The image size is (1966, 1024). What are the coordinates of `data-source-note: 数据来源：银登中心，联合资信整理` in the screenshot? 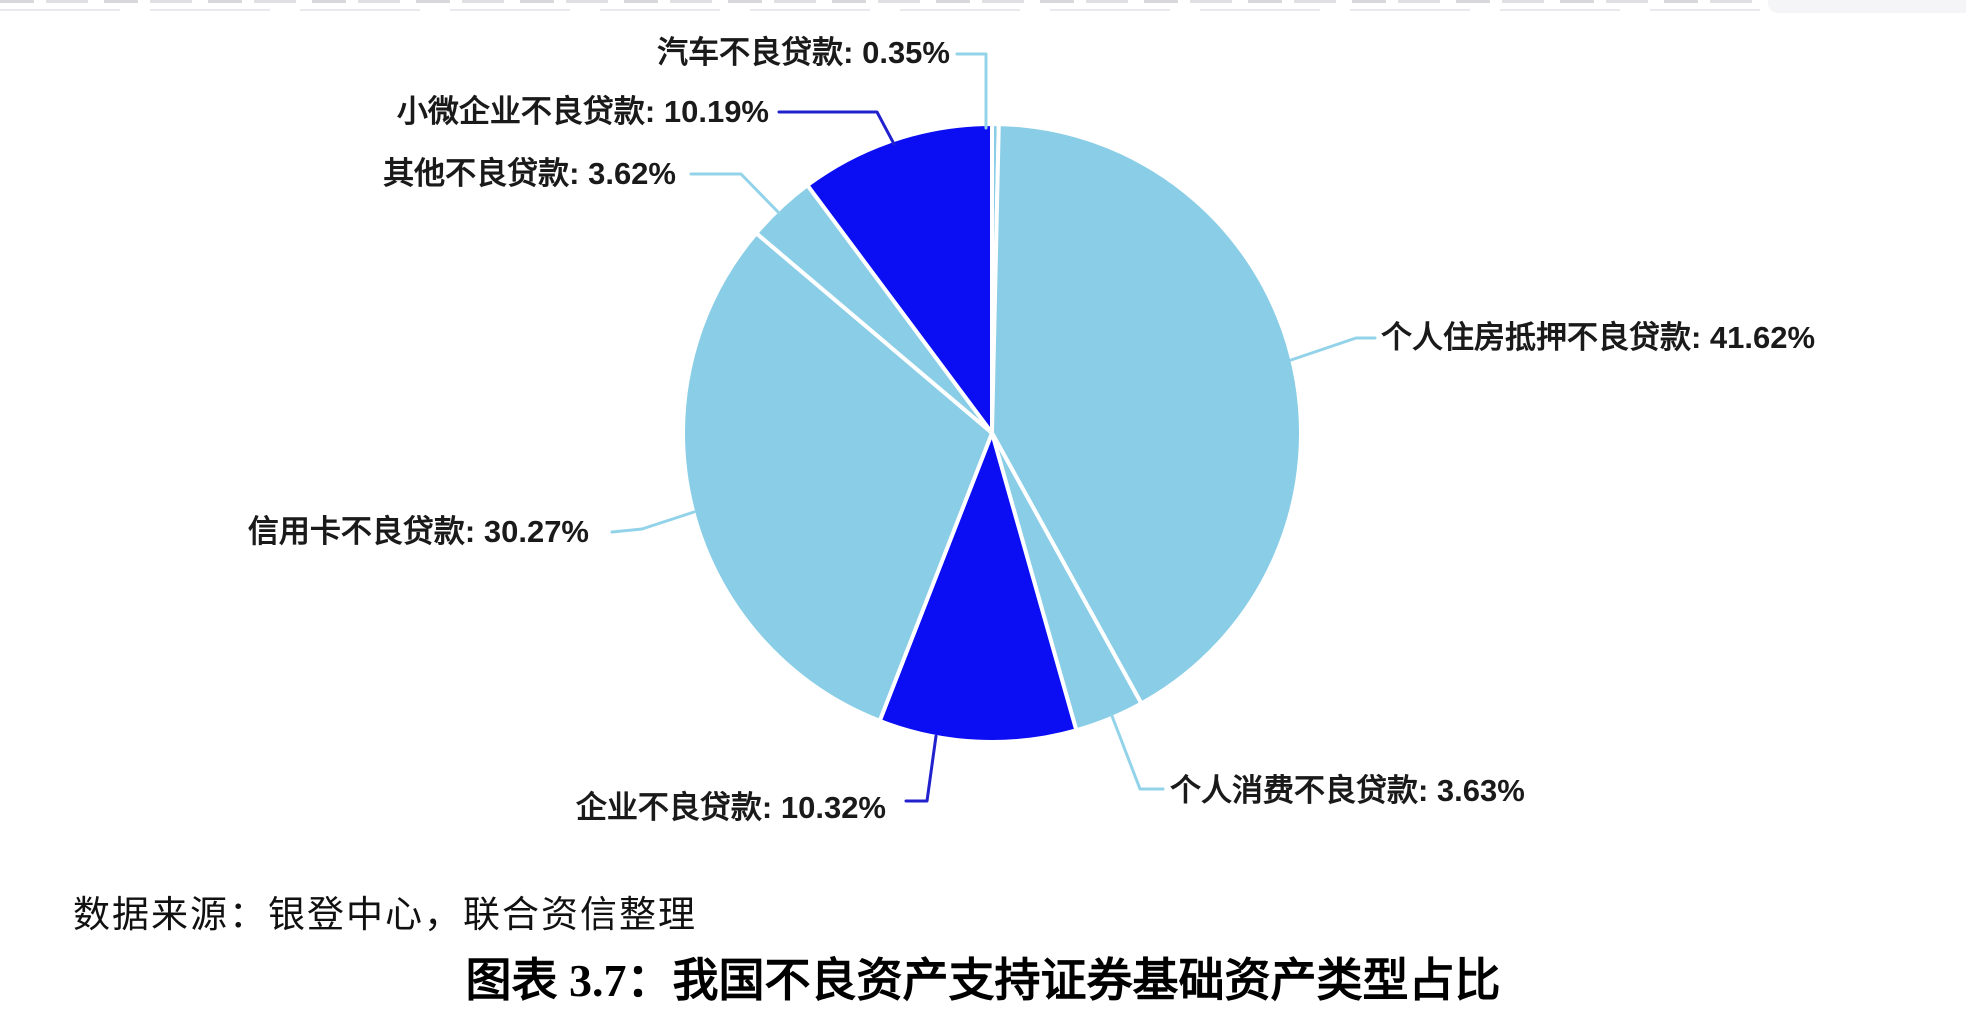 It's located at (385, 915).